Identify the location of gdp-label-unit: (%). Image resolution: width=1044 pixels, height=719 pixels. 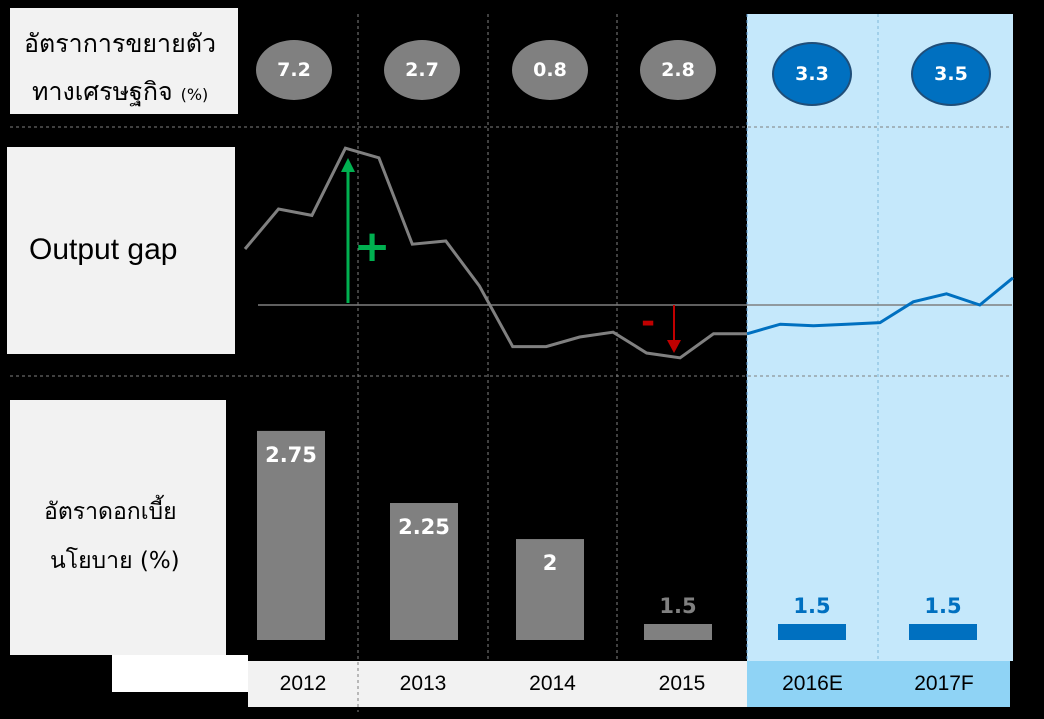
(194, 94).